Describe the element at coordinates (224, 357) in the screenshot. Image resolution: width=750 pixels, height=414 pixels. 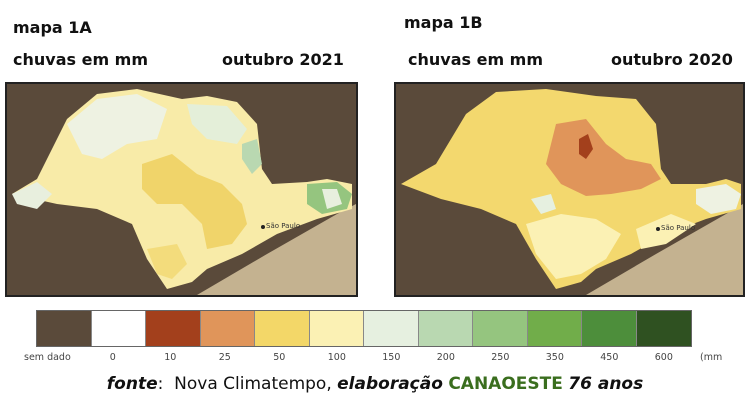
I see `legend-tick-label: 25` at that location.